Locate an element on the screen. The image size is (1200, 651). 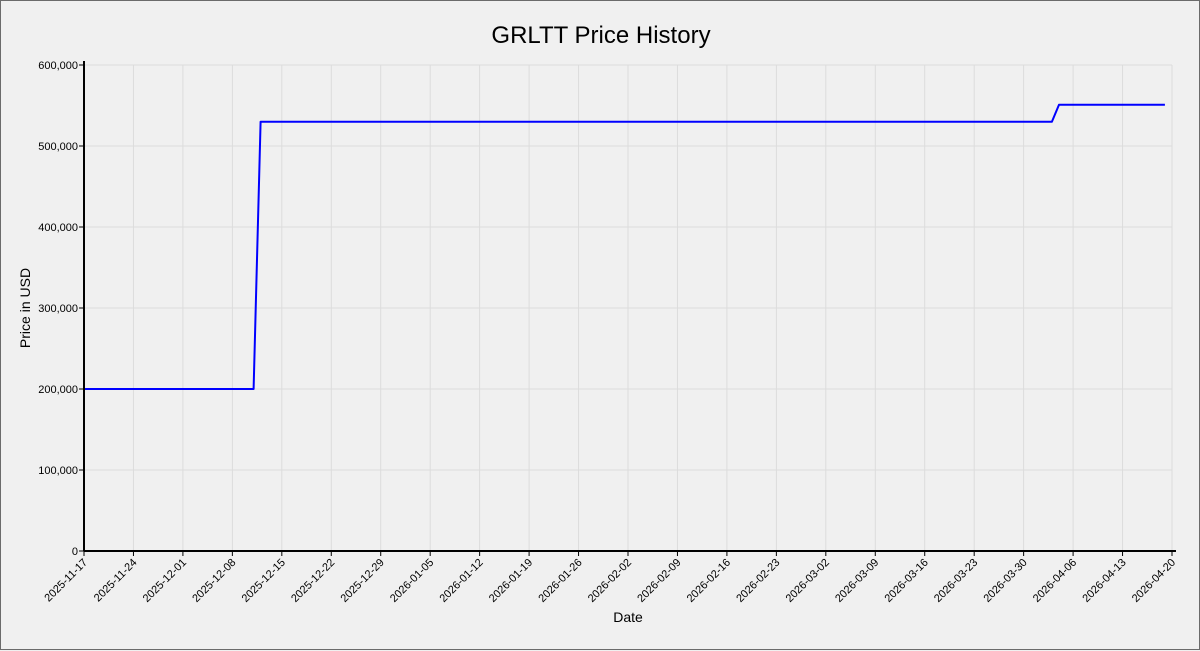
x-tick-label: 2025-12-29 is located at coordinates (363, 581).